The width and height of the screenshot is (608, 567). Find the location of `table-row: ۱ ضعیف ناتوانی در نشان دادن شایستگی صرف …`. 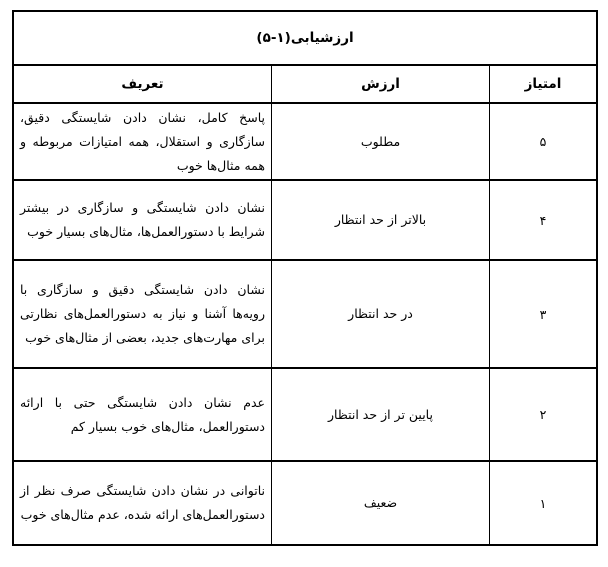

table-row: ۱ ضعیف ناتوانی در نشان دادن شایستگی صرف … is located at coordinates (305, 503).